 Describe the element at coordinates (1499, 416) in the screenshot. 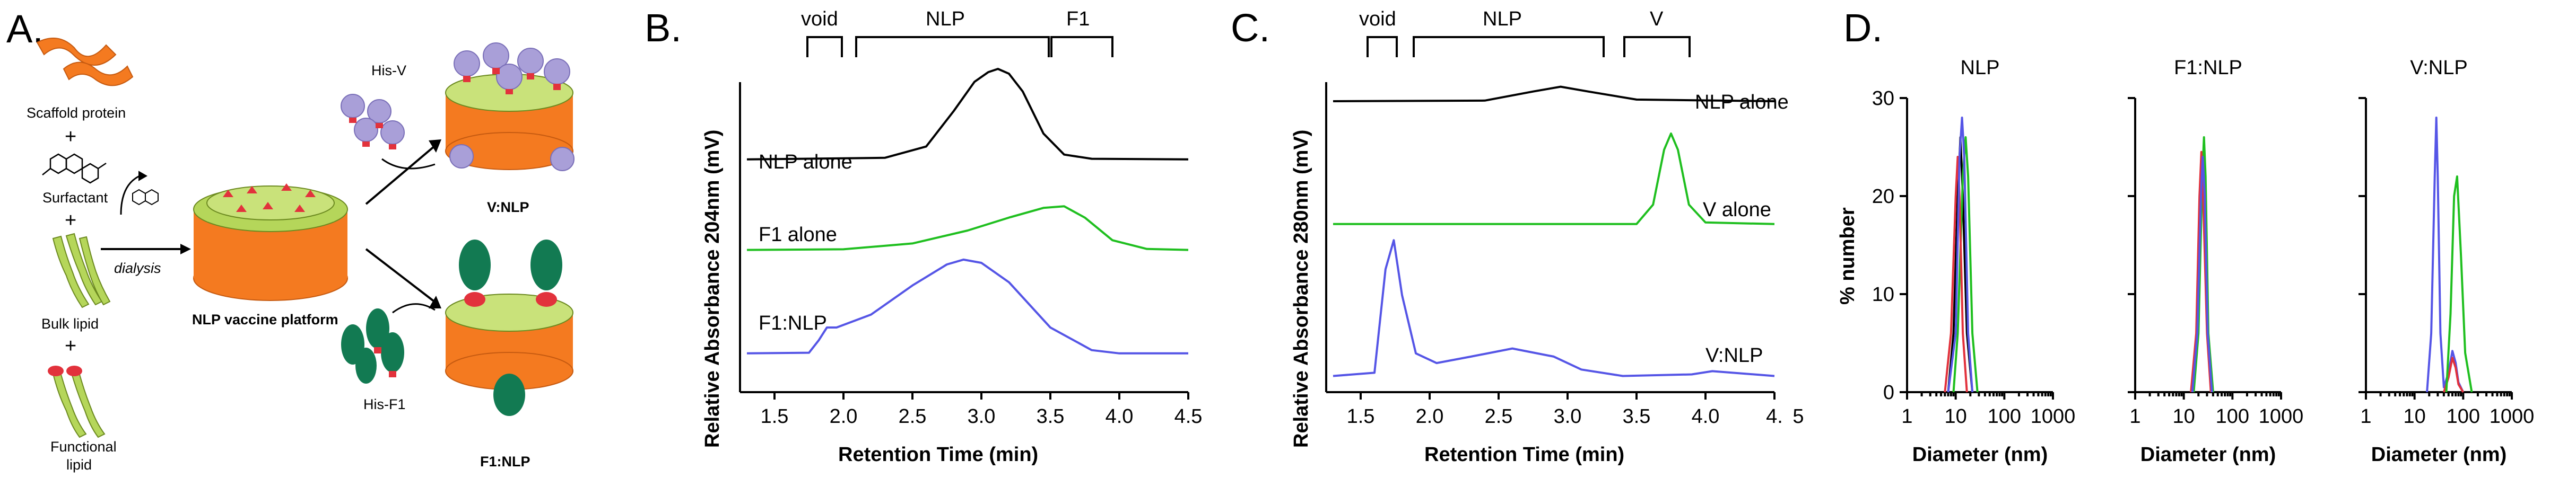

I see `panel-c-xtick-label-2: 2.5` at that location.